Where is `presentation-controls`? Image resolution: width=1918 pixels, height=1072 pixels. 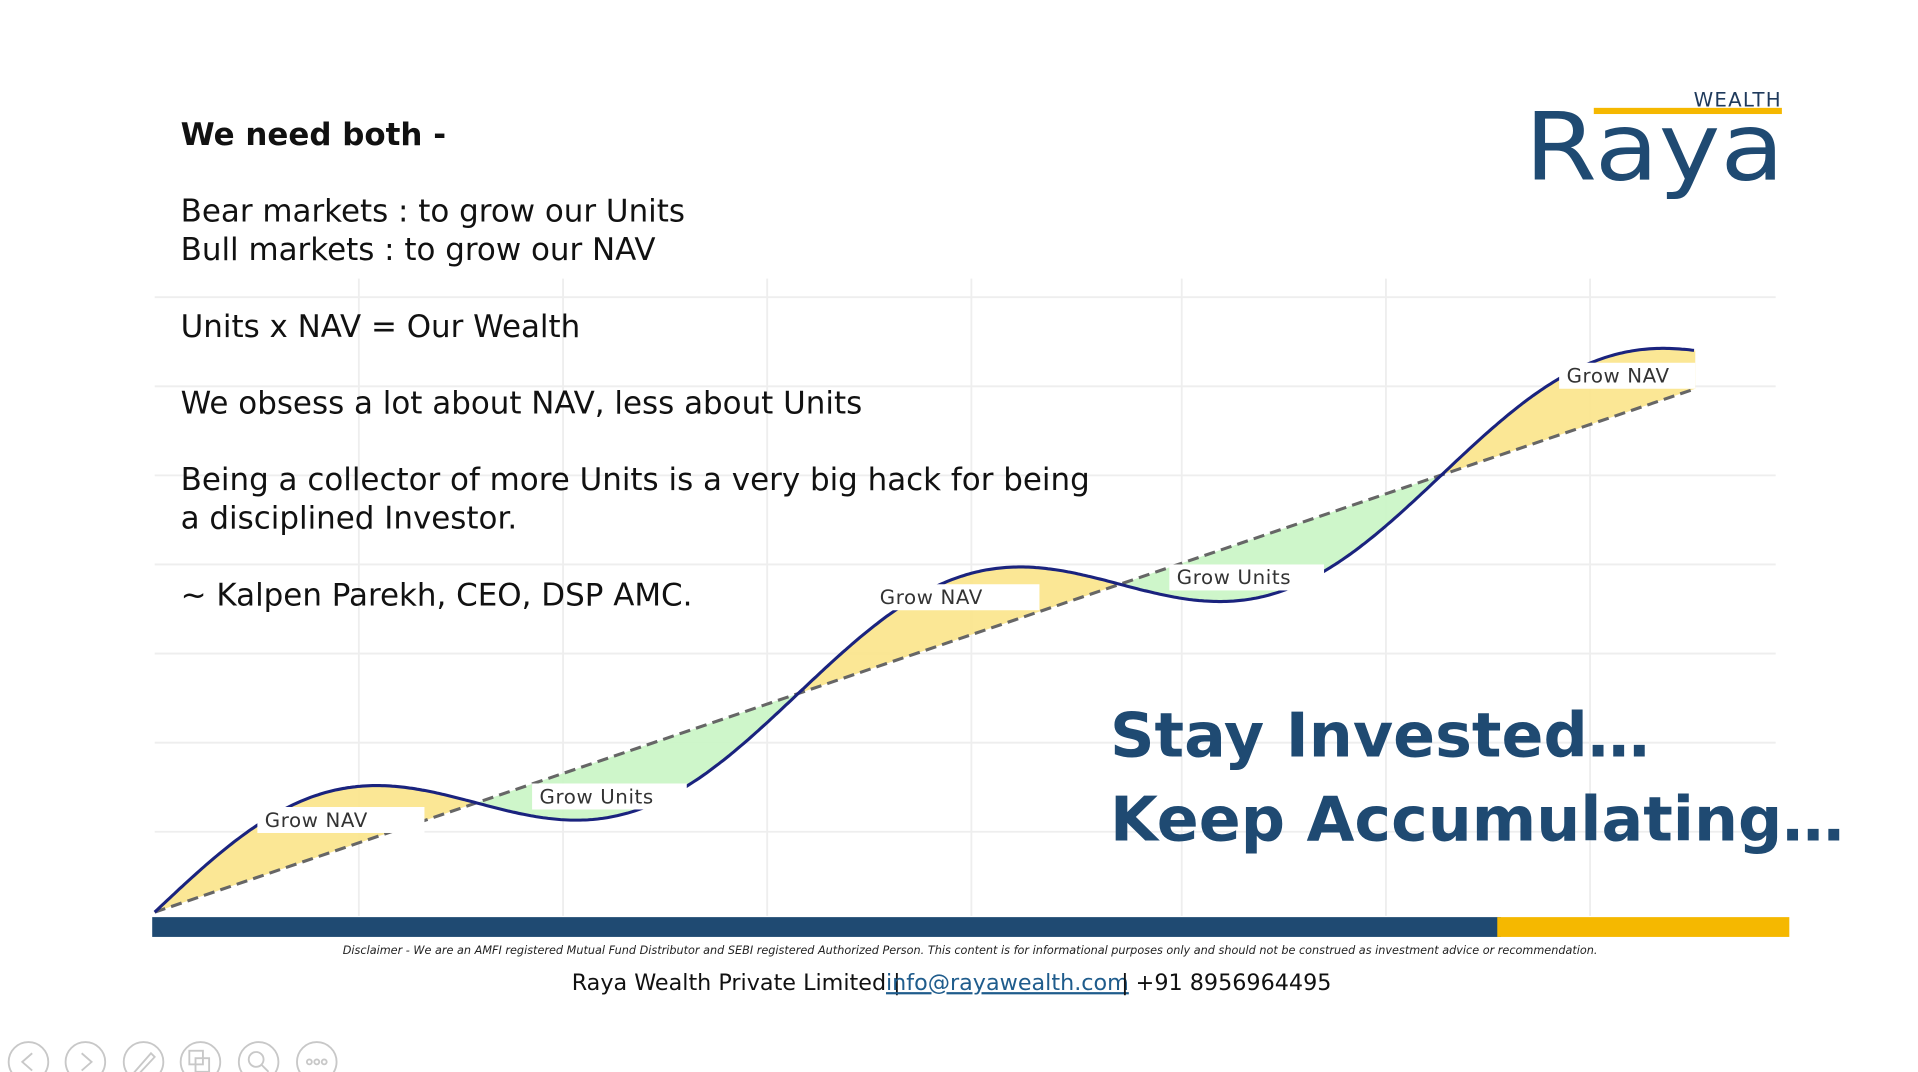 presentation-controls is located at coordinates (172, 1056).